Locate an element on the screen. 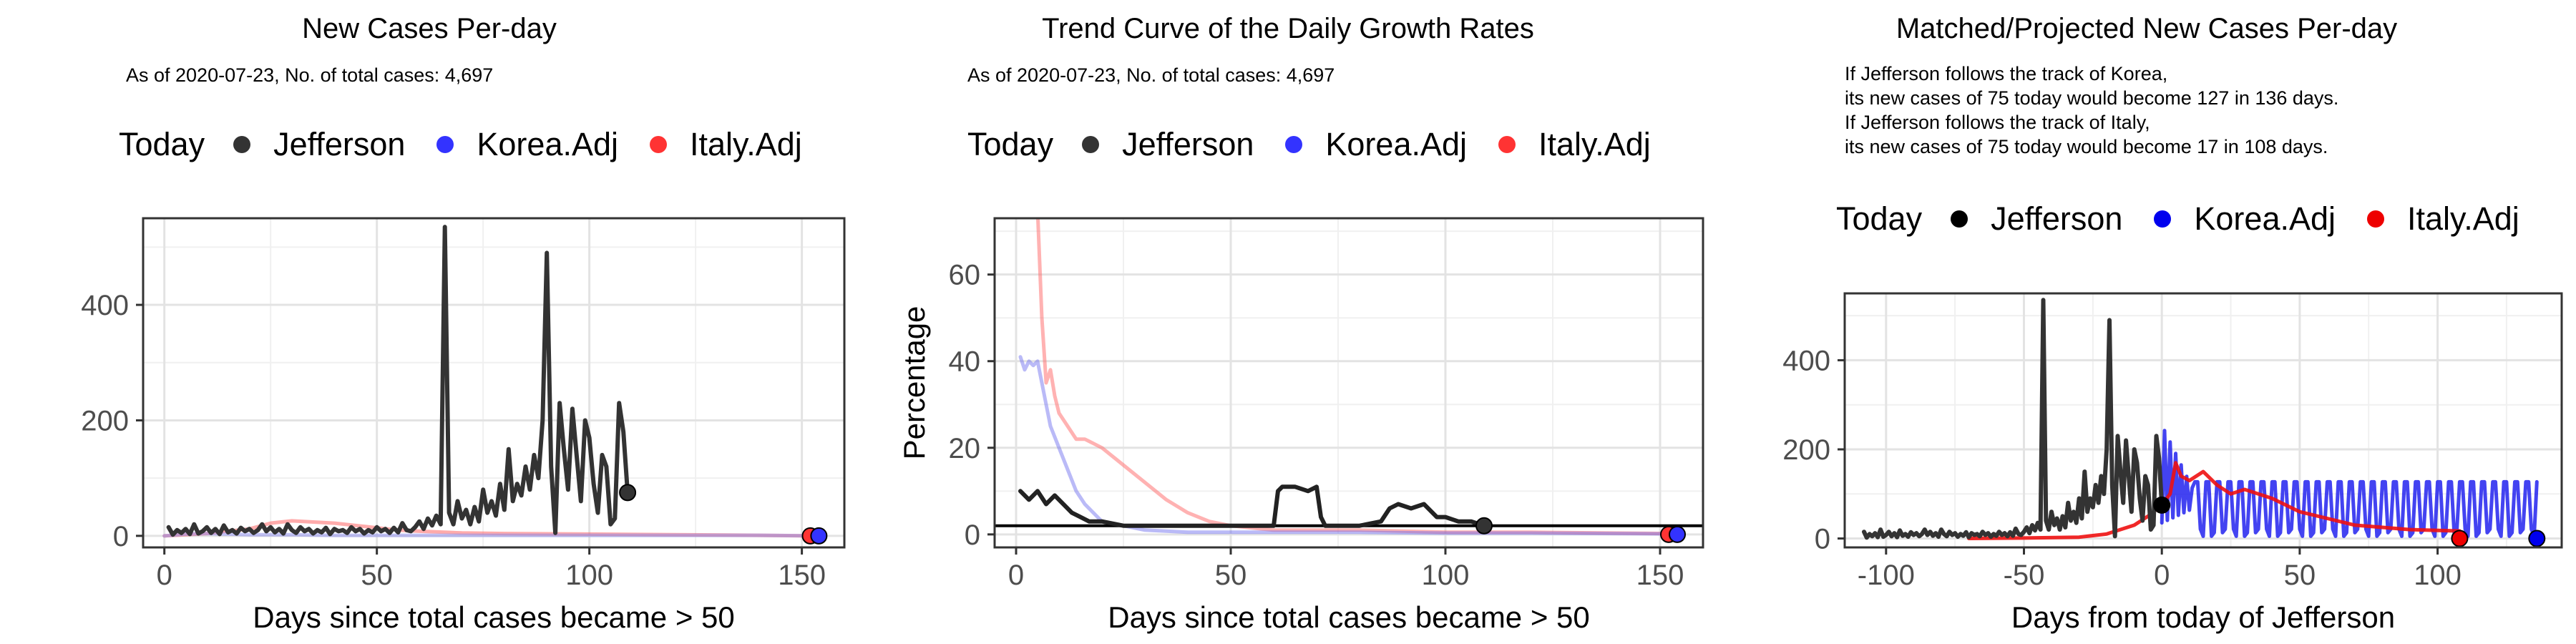 This screenshot has height=644, width=2576. y-tick-label: 20 is located at coordinates (965, 448).